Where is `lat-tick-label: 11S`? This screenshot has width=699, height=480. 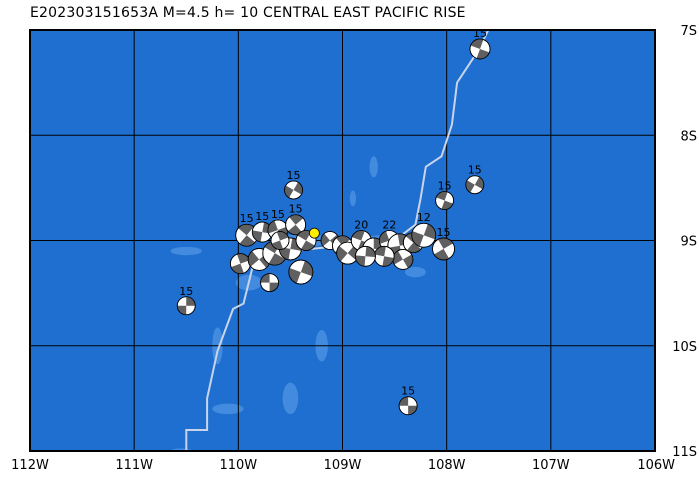
lat-tick-label: 11S is located at coordinates (684, 452).